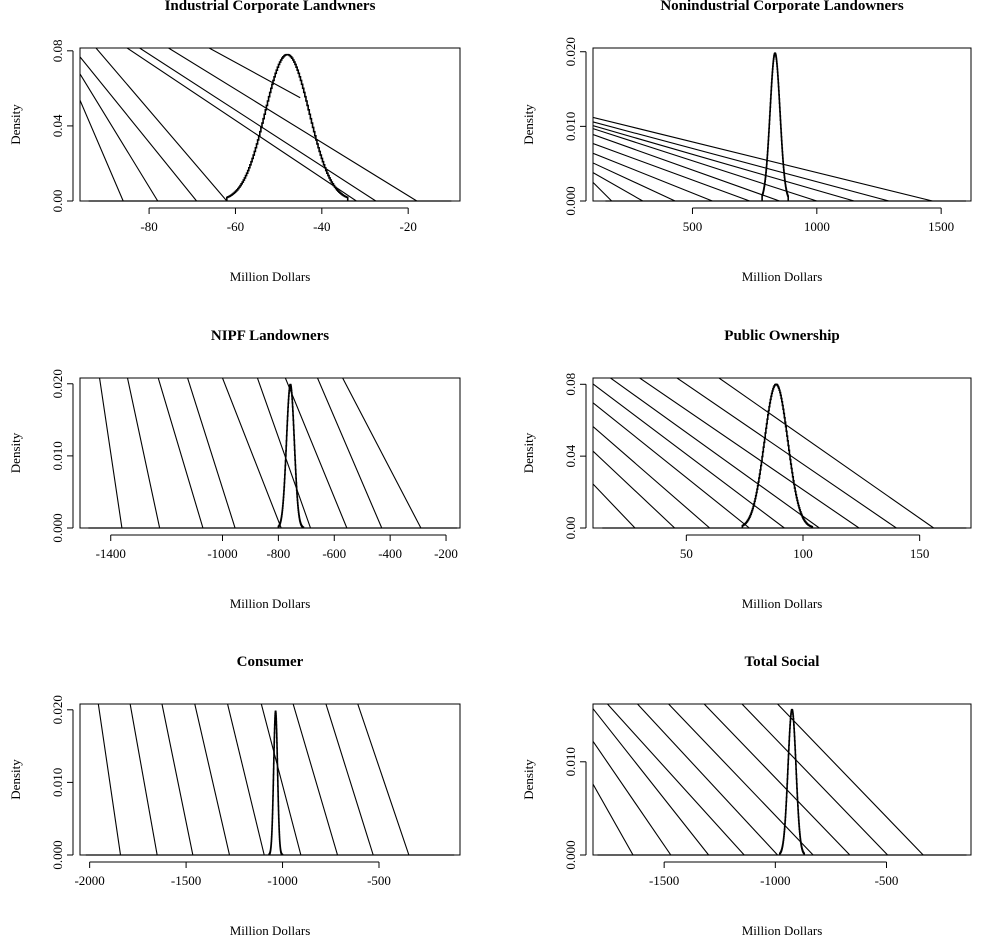  I want to click on panel-public-ownership-y-tick-label: 0.00, so click(570, 528).